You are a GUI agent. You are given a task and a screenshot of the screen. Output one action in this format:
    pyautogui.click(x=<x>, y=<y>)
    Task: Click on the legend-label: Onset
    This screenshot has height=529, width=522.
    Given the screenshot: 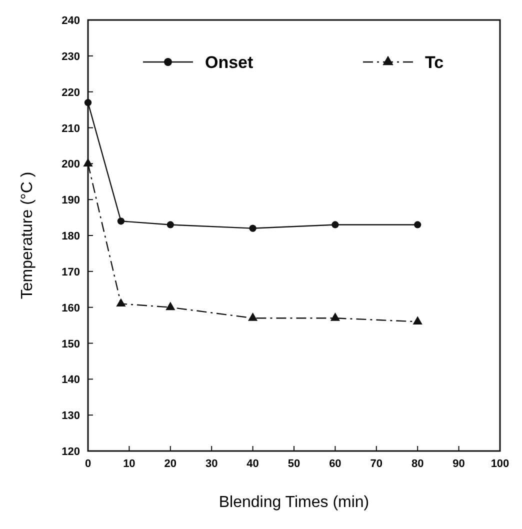 What is the action you would take?
    pyautogui.click(x=229, y=62)
    